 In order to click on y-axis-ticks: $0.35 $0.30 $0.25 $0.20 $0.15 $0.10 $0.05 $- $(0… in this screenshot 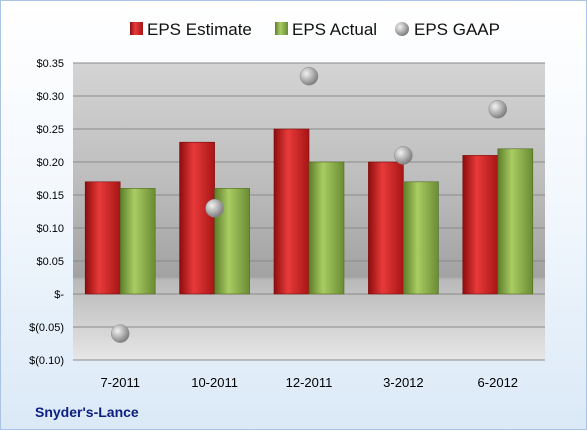, I will do `click(46, 212)`.